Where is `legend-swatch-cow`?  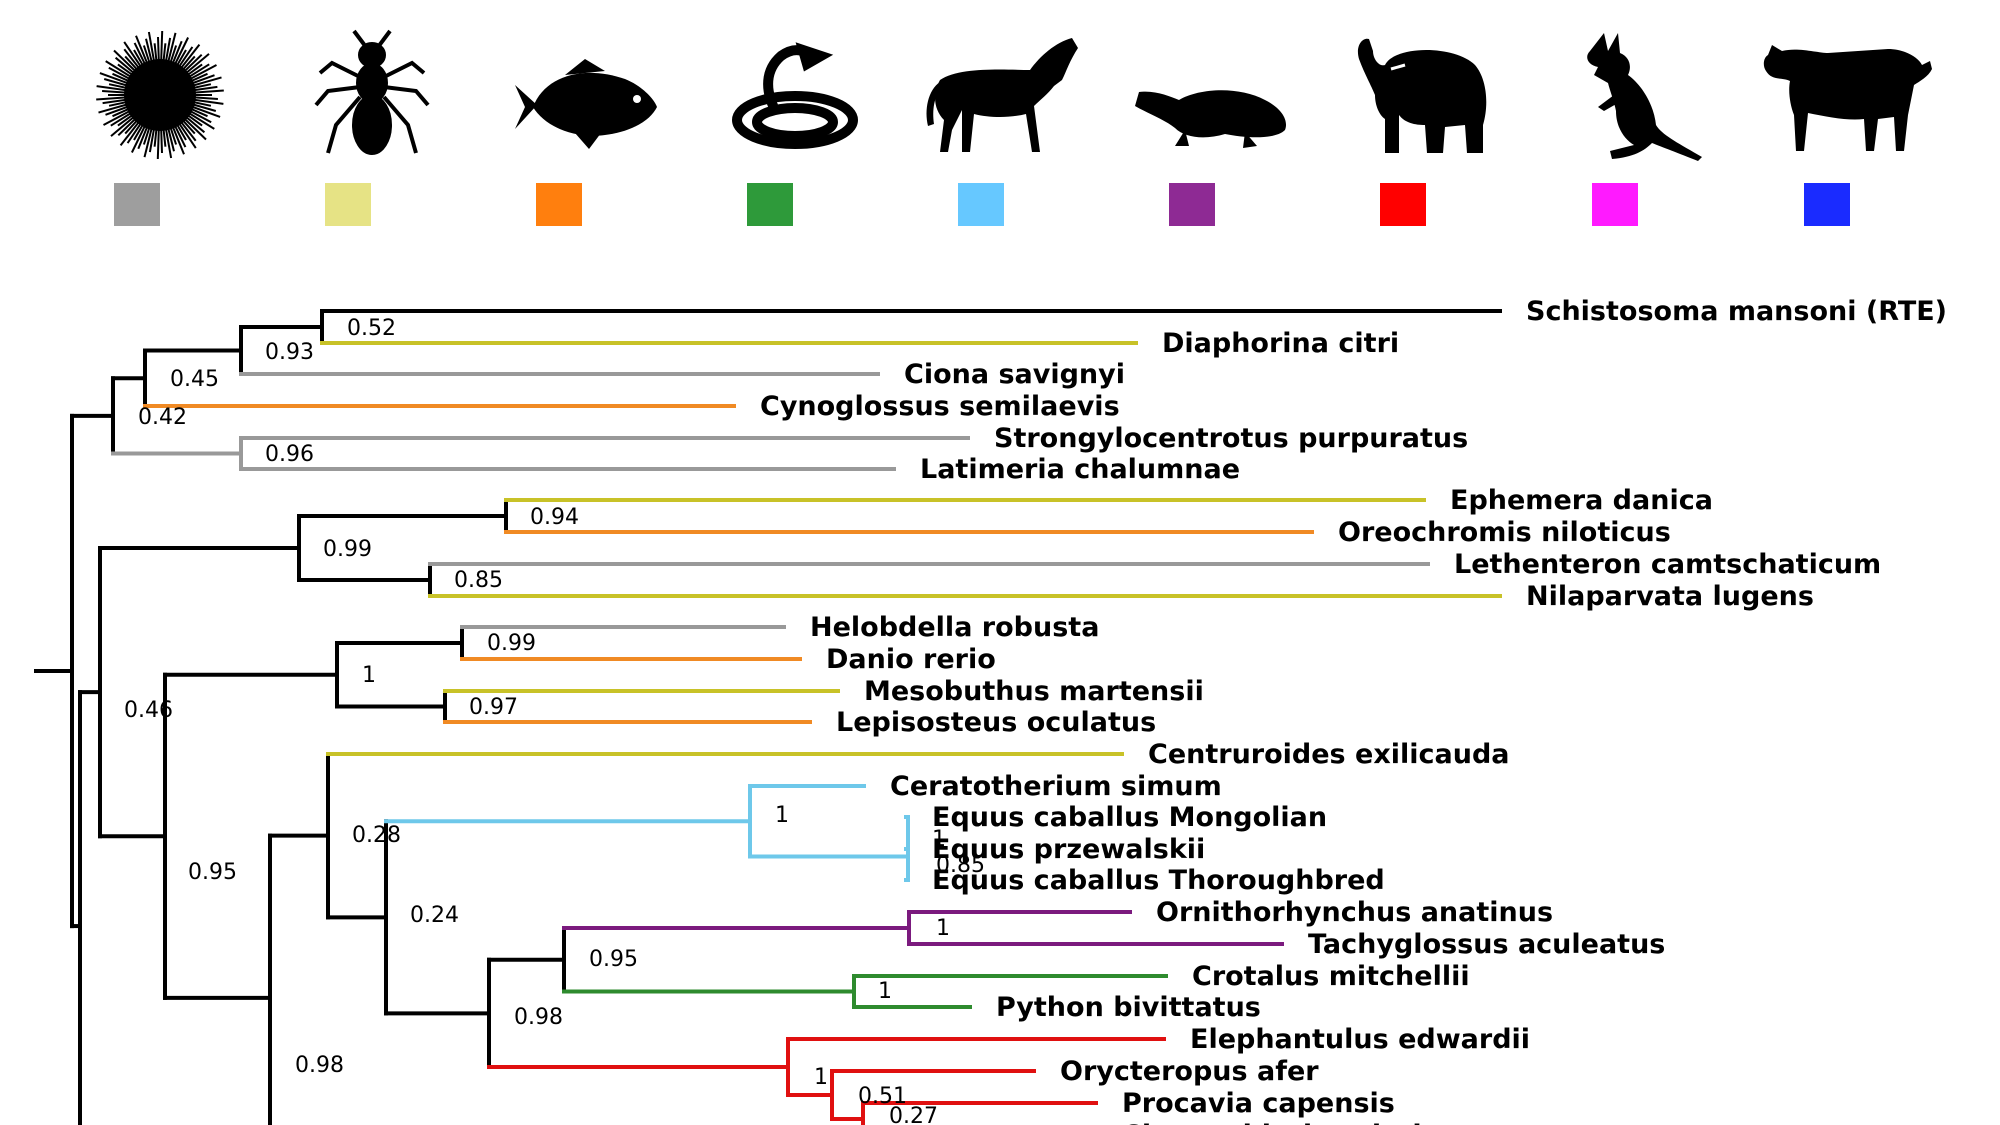 legend-swatch-cow is located at coordinates (1827, 204).